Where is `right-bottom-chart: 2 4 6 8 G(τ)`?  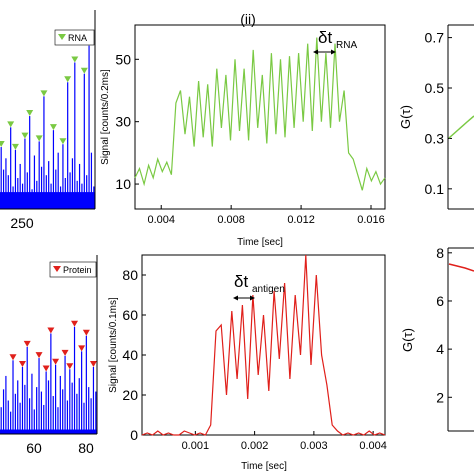 right-bottom-chart: 2 4 6 8 G(τ) is located at coordinates (437, 338).